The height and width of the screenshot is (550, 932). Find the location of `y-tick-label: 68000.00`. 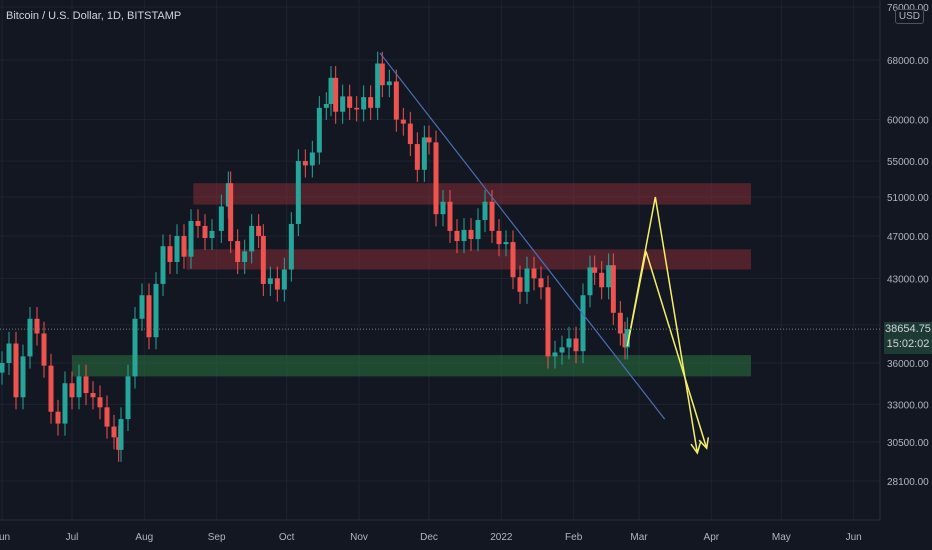

y-tick-label: 68000.00 is located at coordinates (908, 61).